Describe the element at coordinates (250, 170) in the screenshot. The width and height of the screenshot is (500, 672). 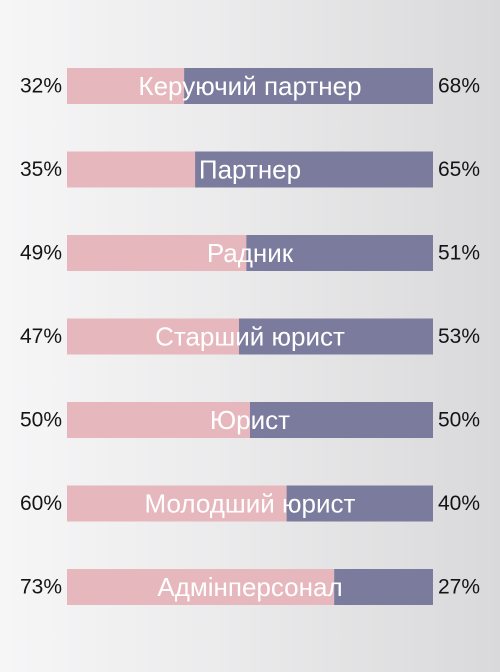
I see `category-label: Партнер` at that location.